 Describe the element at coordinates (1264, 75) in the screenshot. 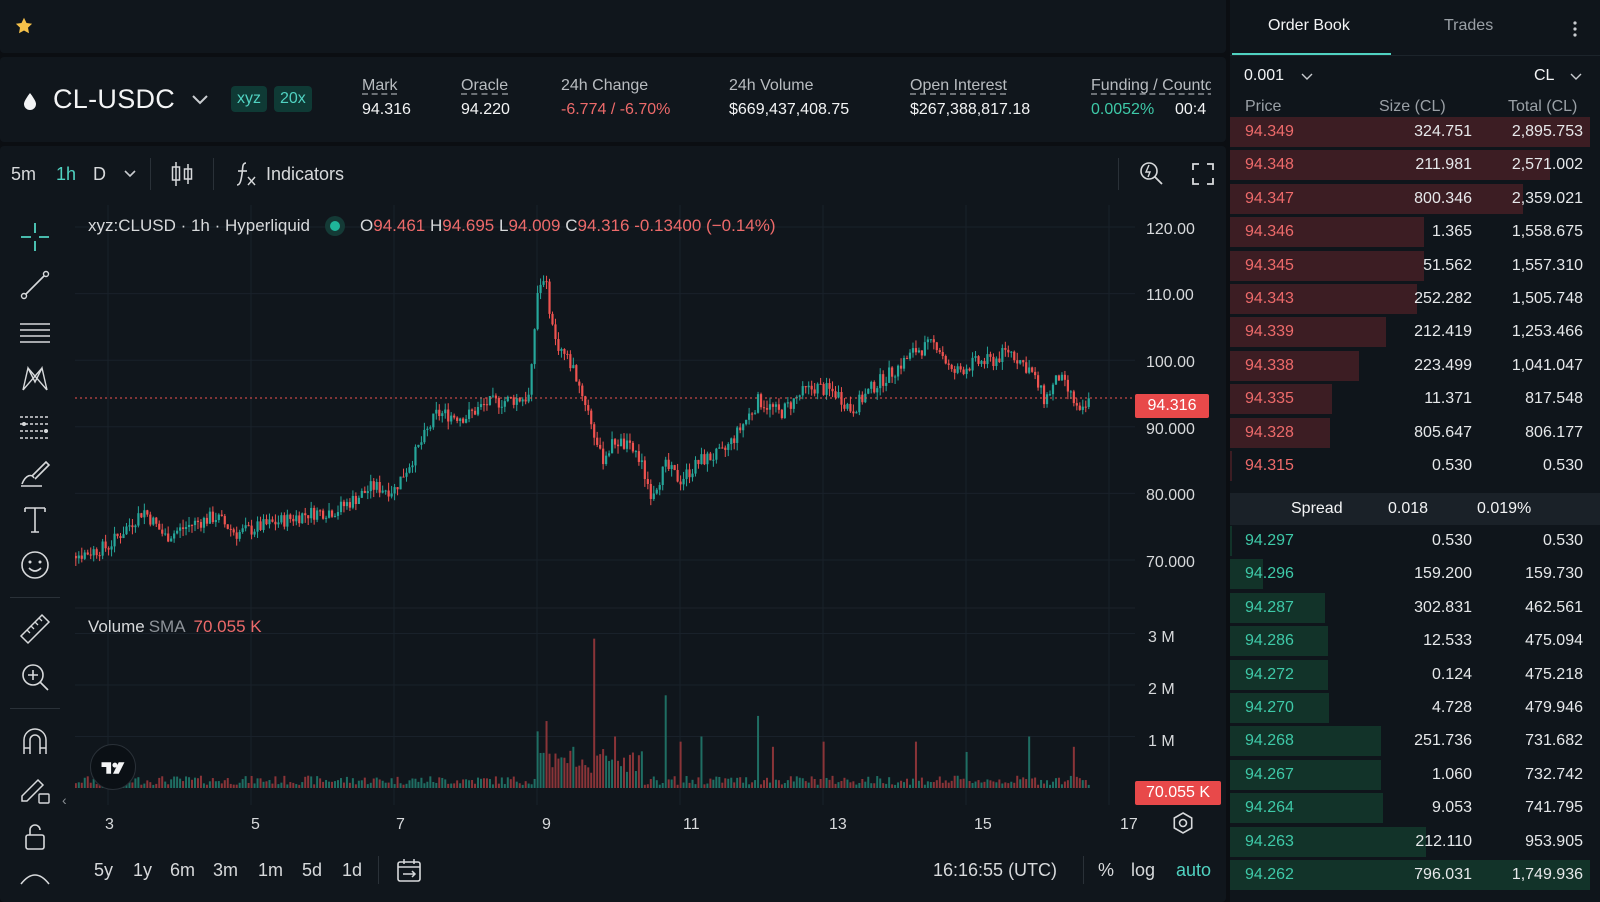

I see `tick-size-select: 0.001` at that location.